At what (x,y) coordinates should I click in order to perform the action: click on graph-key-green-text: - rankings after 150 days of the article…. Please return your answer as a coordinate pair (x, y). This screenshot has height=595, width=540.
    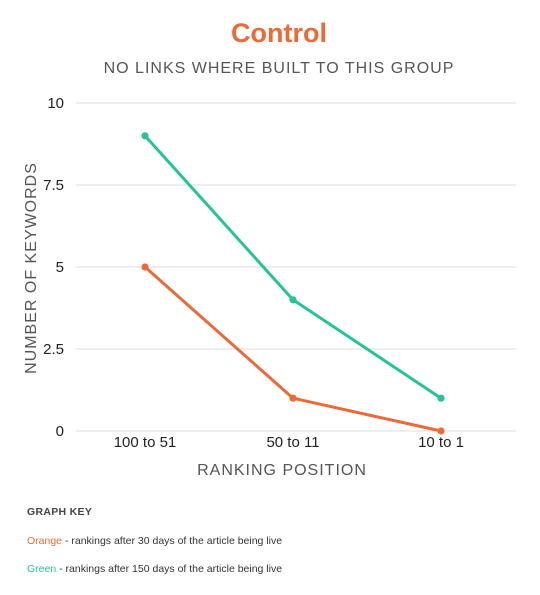
    Looking at the image, I should click on (169, 569).